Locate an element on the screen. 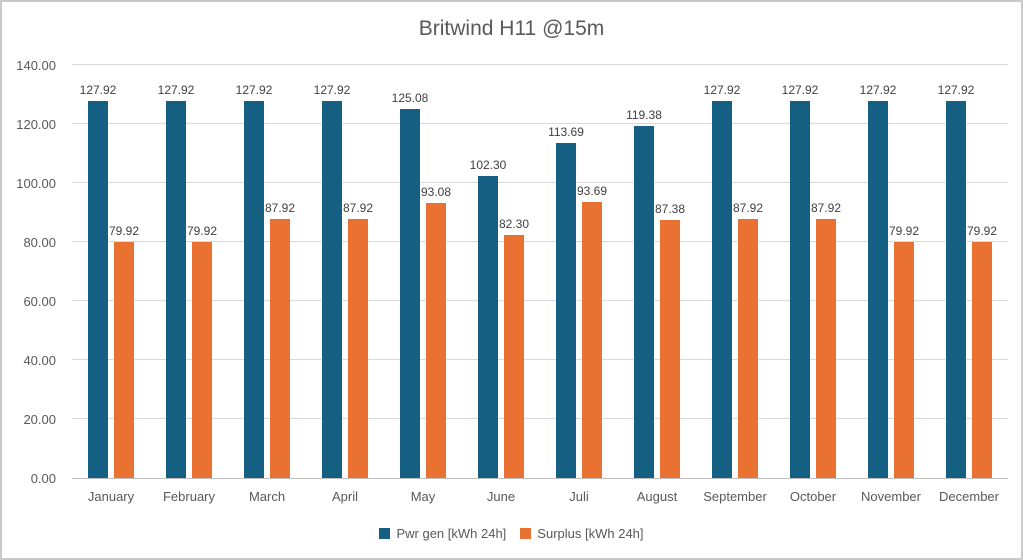  y-axis-tick-label: 100.00 is located at coordinates (36, 183).